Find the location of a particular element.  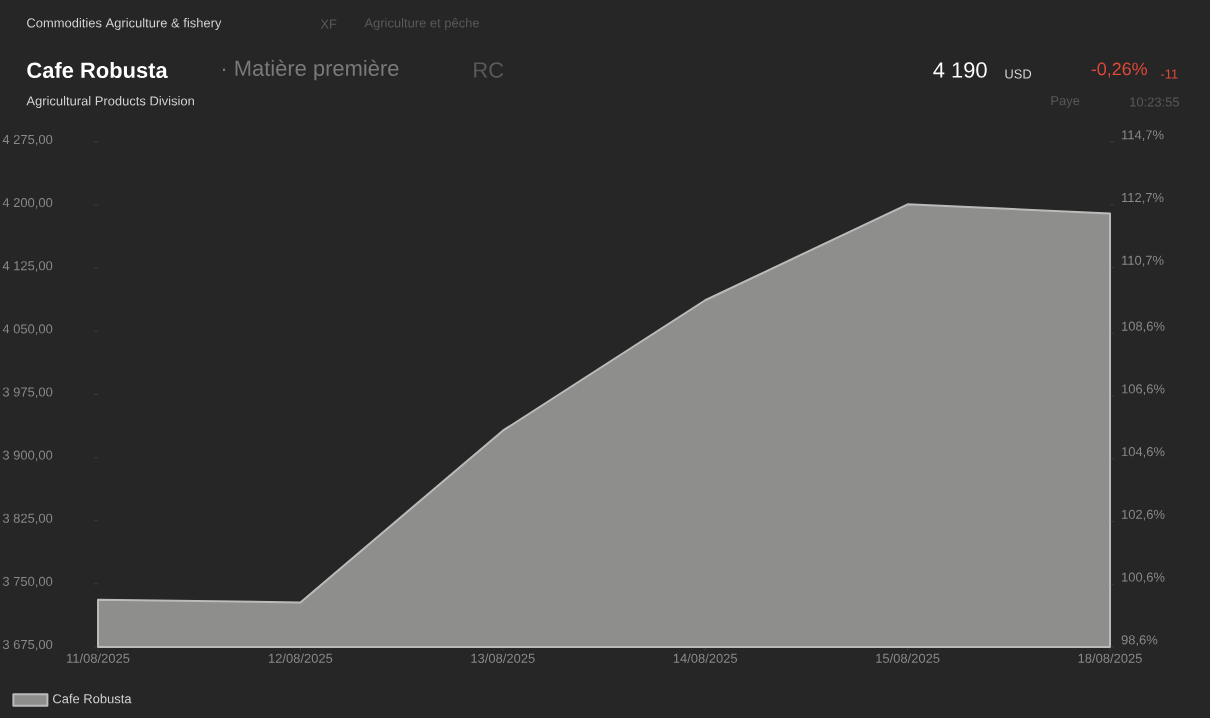

chart-title: Cafe Robusta is located at coordinates (97, 70).